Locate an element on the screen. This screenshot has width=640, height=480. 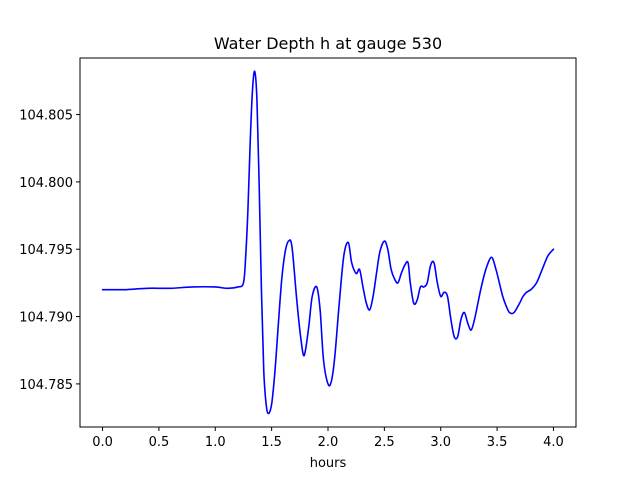
x-tick-label: 4.0 is located at coordinates (553, 442).